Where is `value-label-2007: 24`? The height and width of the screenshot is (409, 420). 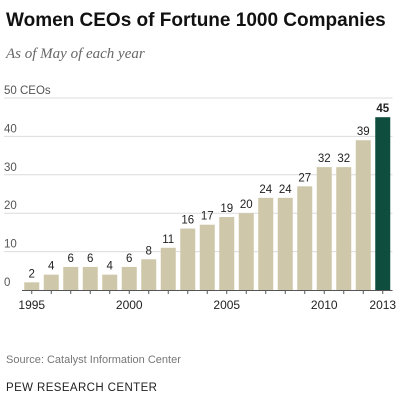 value-label-2007: 24 is located at coordinates (265, 190).